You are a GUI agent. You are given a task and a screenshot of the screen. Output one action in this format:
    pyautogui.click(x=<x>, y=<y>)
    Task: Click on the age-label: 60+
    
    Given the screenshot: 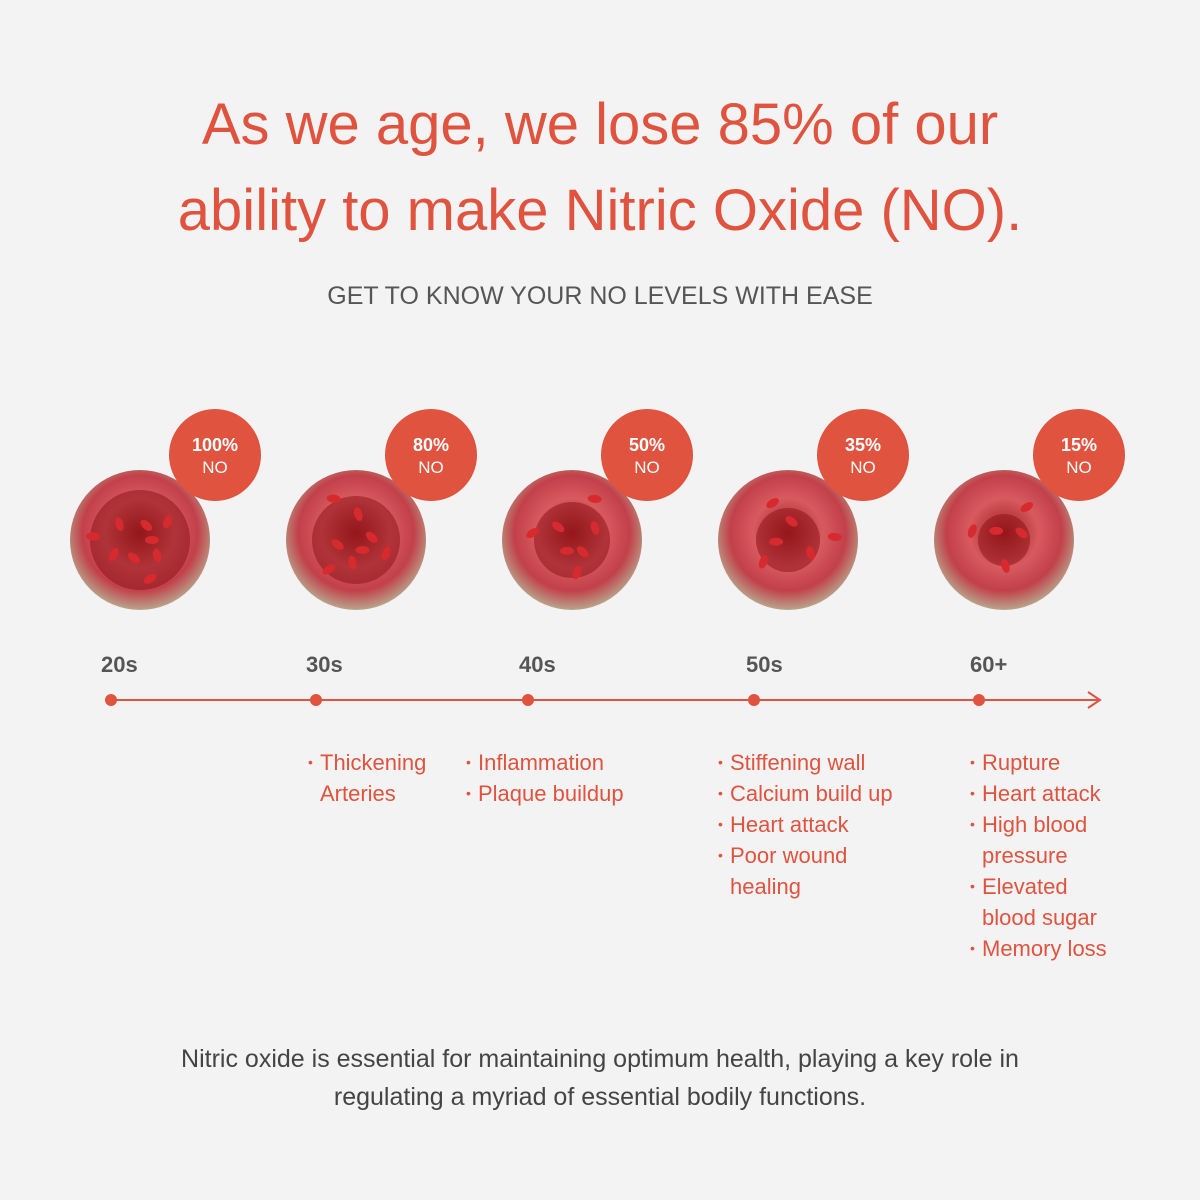 What is the action you would take?
    pyautogui.click(x=989, y=664)
    